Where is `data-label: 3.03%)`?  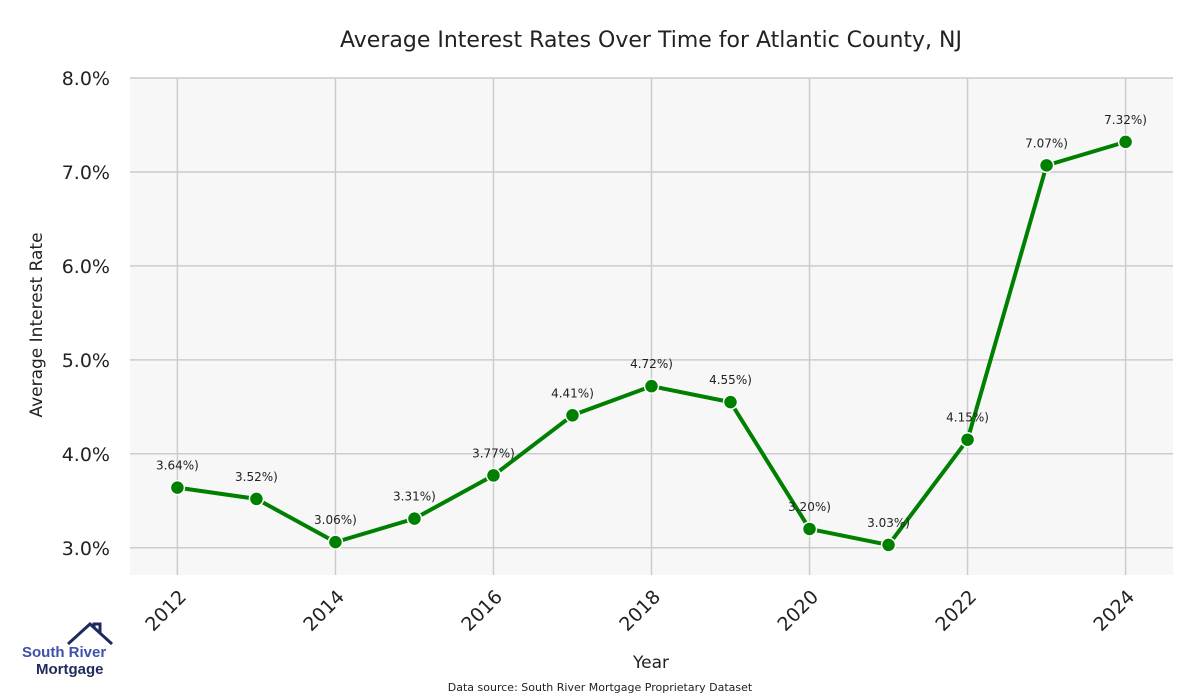
data-label: 3.03%) is located at coordinates (888, 523).